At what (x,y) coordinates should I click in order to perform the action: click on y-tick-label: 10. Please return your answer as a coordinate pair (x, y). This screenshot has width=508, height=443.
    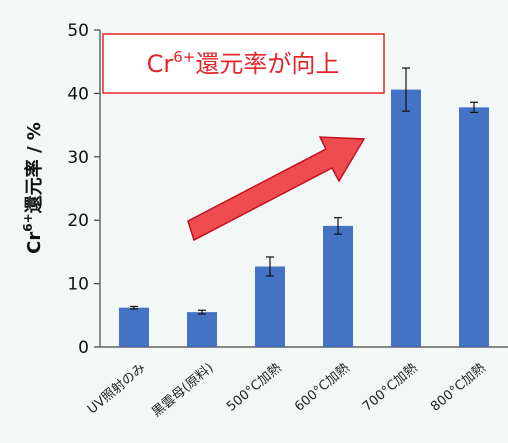
    Looking at the image, I should click on (78, 285).